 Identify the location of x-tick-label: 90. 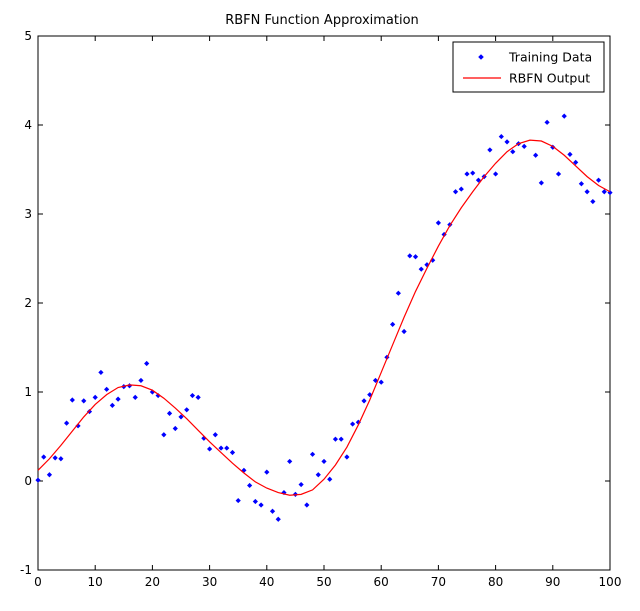
(552, 582).